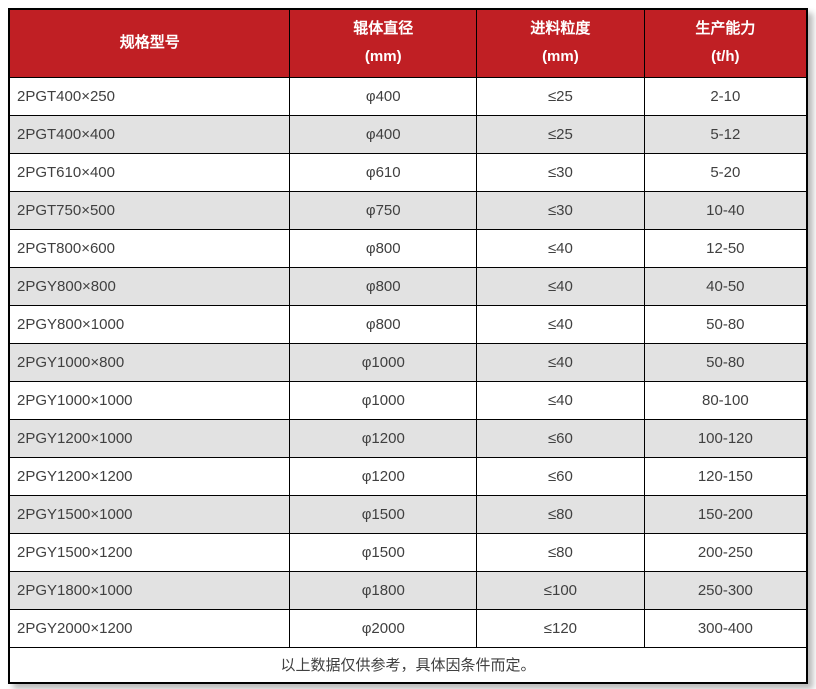  I want to click on cell-capacity: 150-200, so click(725, 514).